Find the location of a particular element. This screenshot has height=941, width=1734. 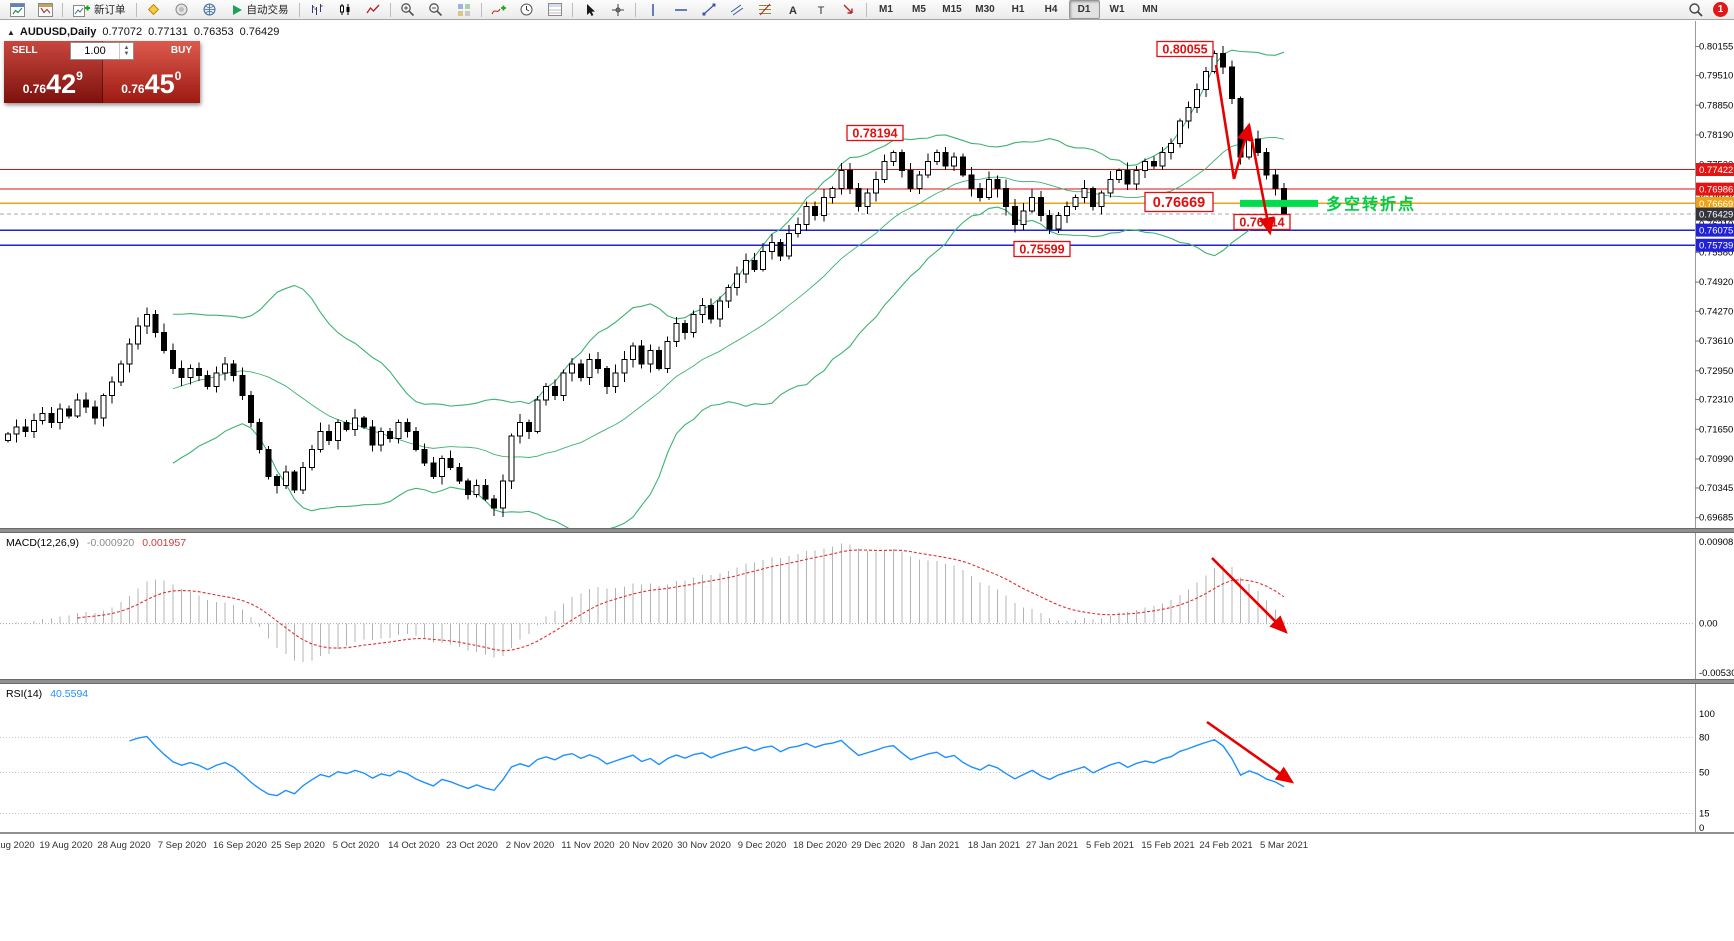

templates-icon is located at coordinates (555, 9).